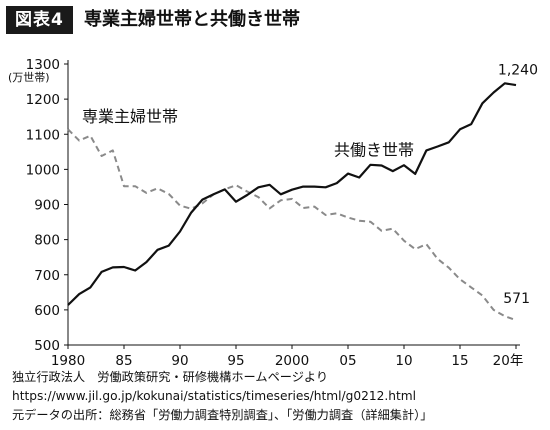  Describe the element at coordinates (516, 299) in the screenshot. I see `end-label-housewife: 571` at that location.